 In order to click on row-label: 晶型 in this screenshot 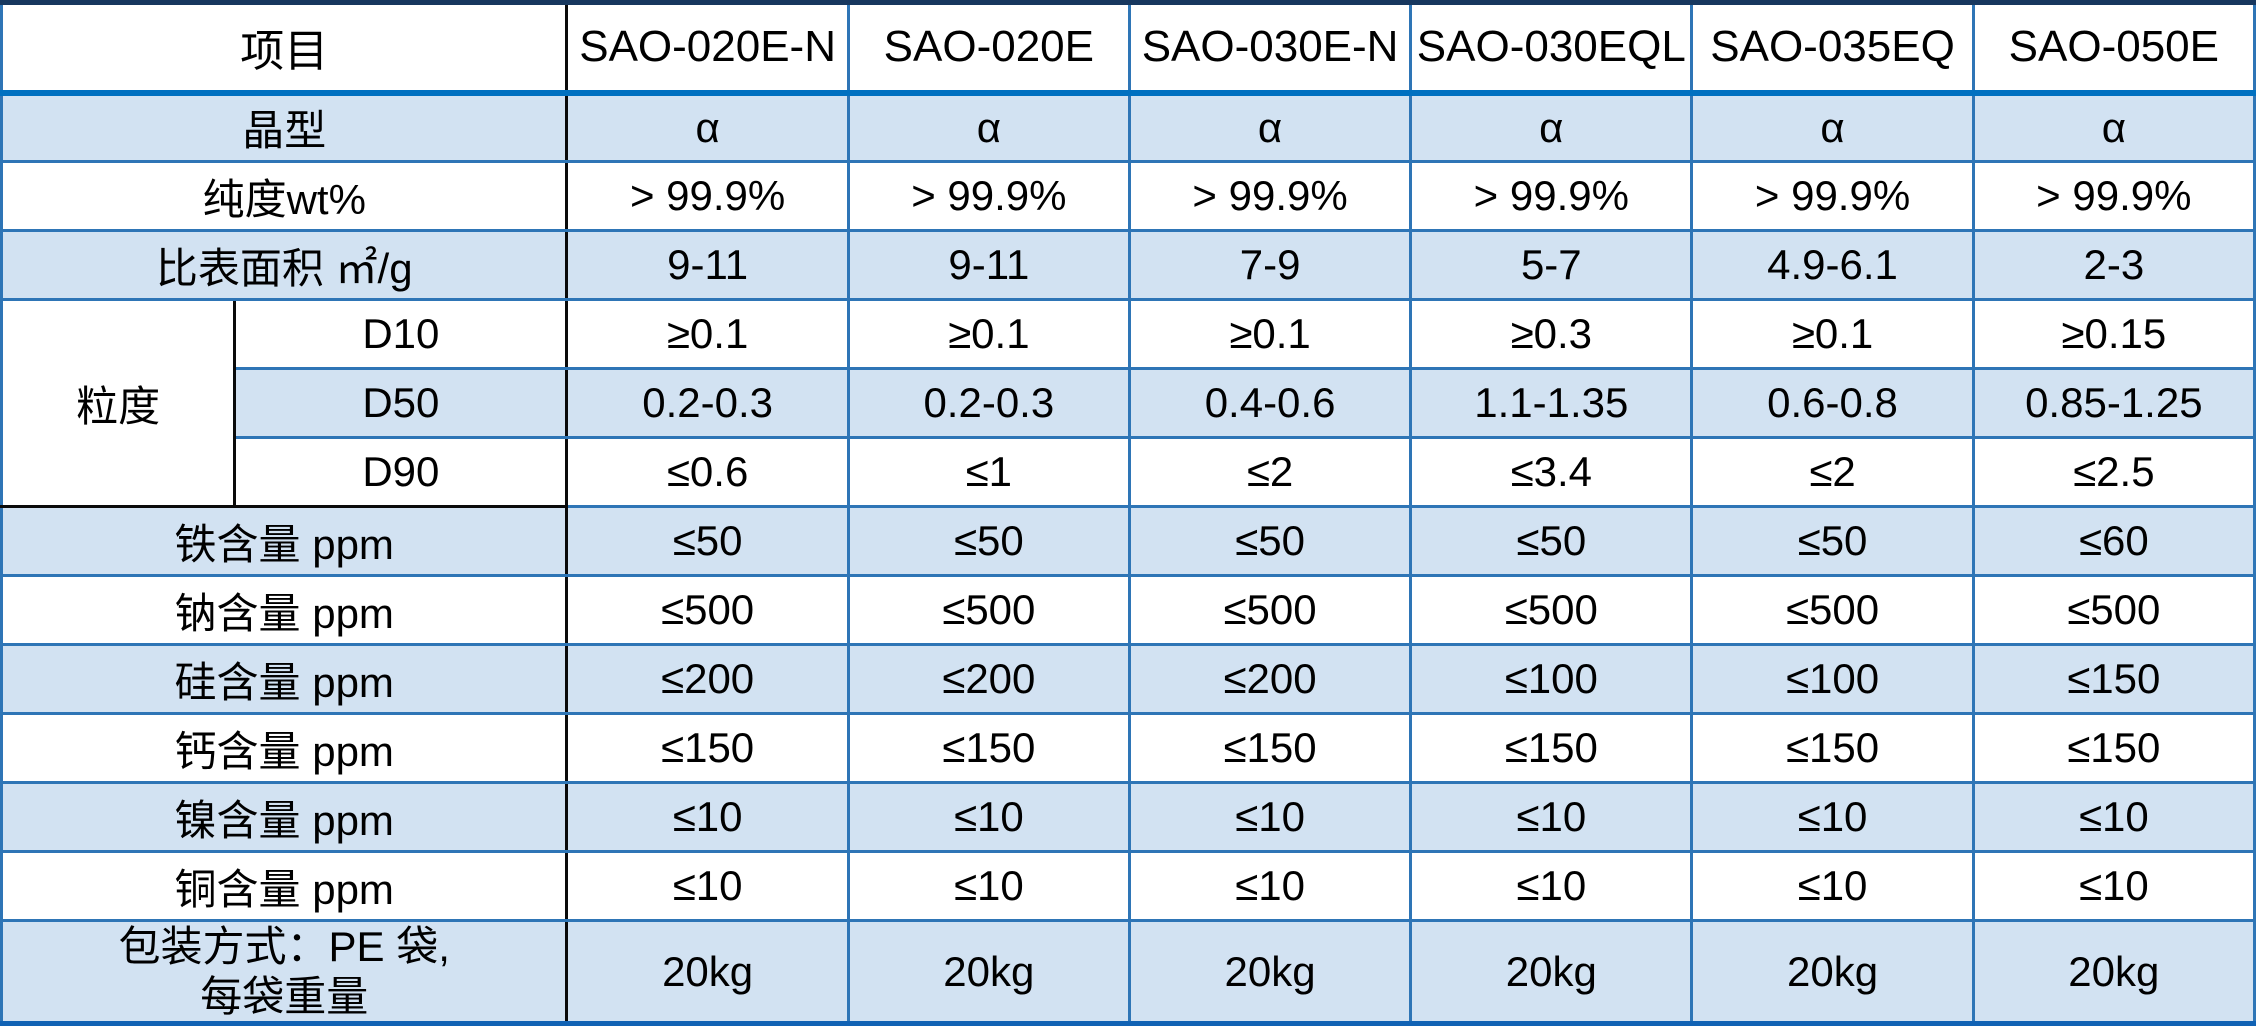, I will do `click(284, 127)`.